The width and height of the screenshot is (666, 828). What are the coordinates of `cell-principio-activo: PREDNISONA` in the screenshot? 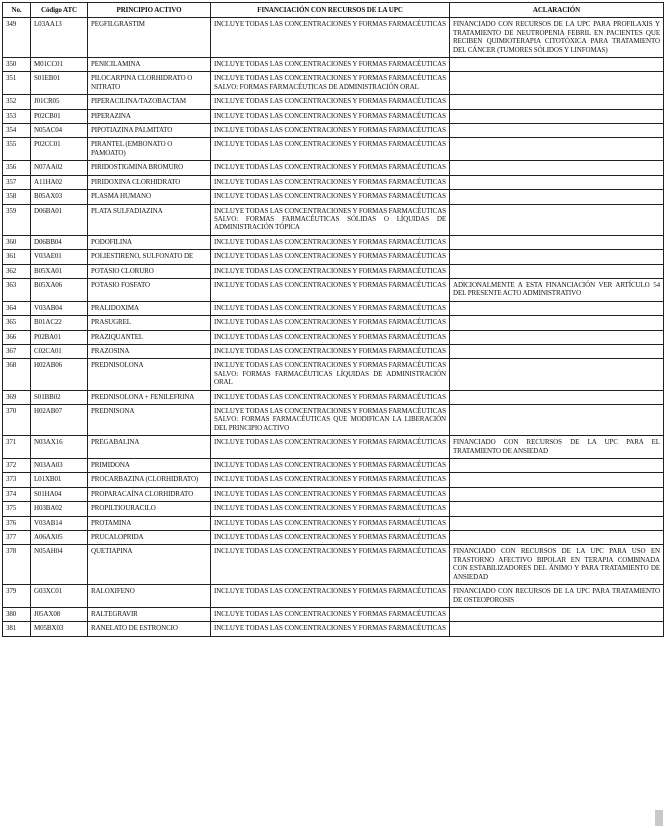 It's located at (149, 420).